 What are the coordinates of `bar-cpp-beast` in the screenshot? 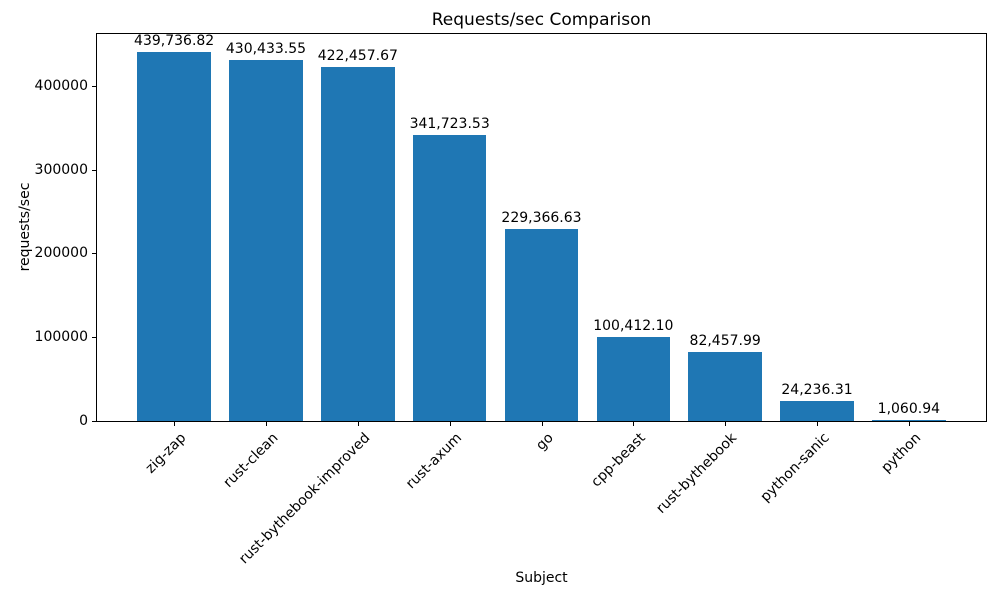 It's located at (633, 378).